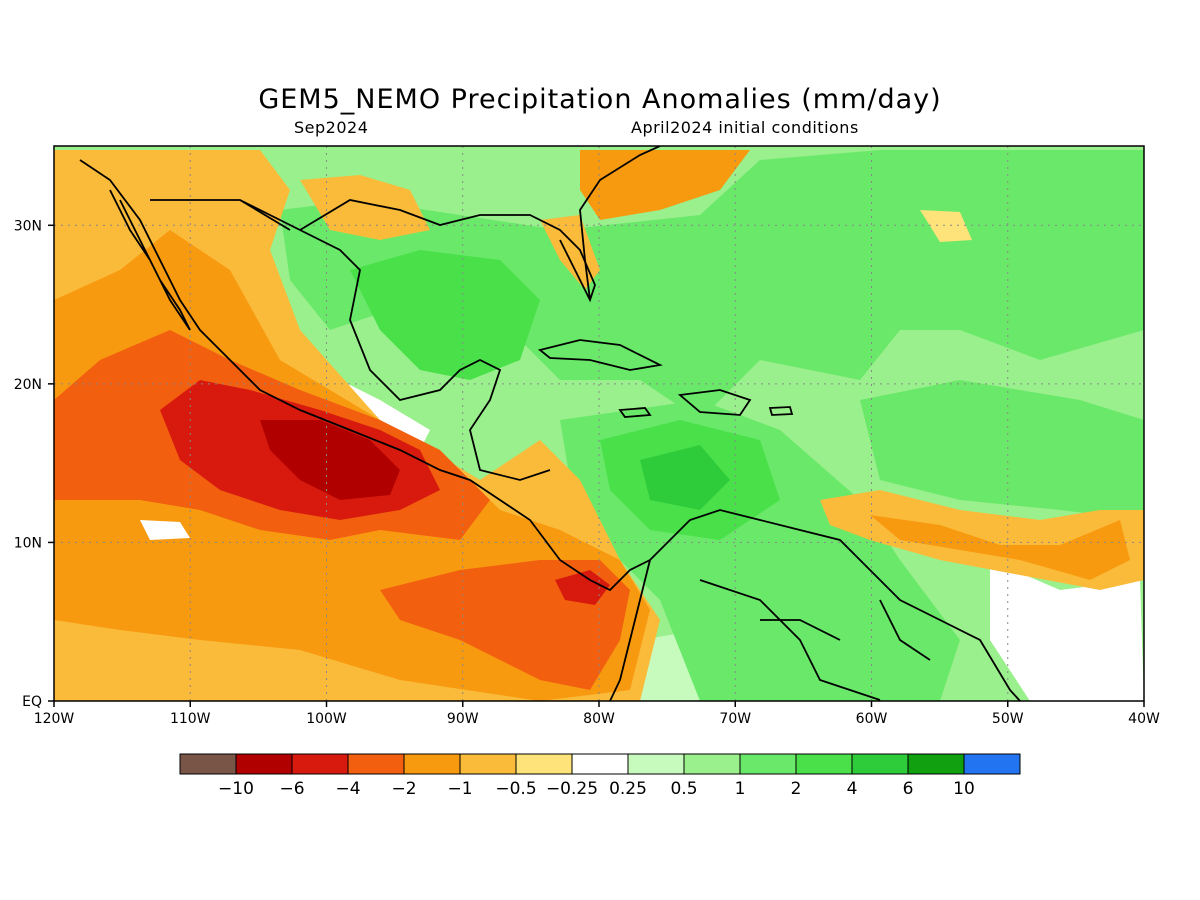 This screenshot has width=1200, height=900. I want to click on colorbar-label: 0.5, so click(683, 789).